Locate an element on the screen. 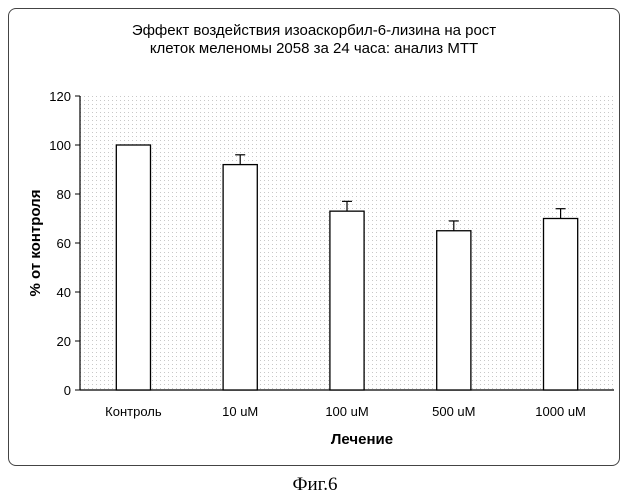  x-tick-label: Контроль is located at coordinates (133, 411).